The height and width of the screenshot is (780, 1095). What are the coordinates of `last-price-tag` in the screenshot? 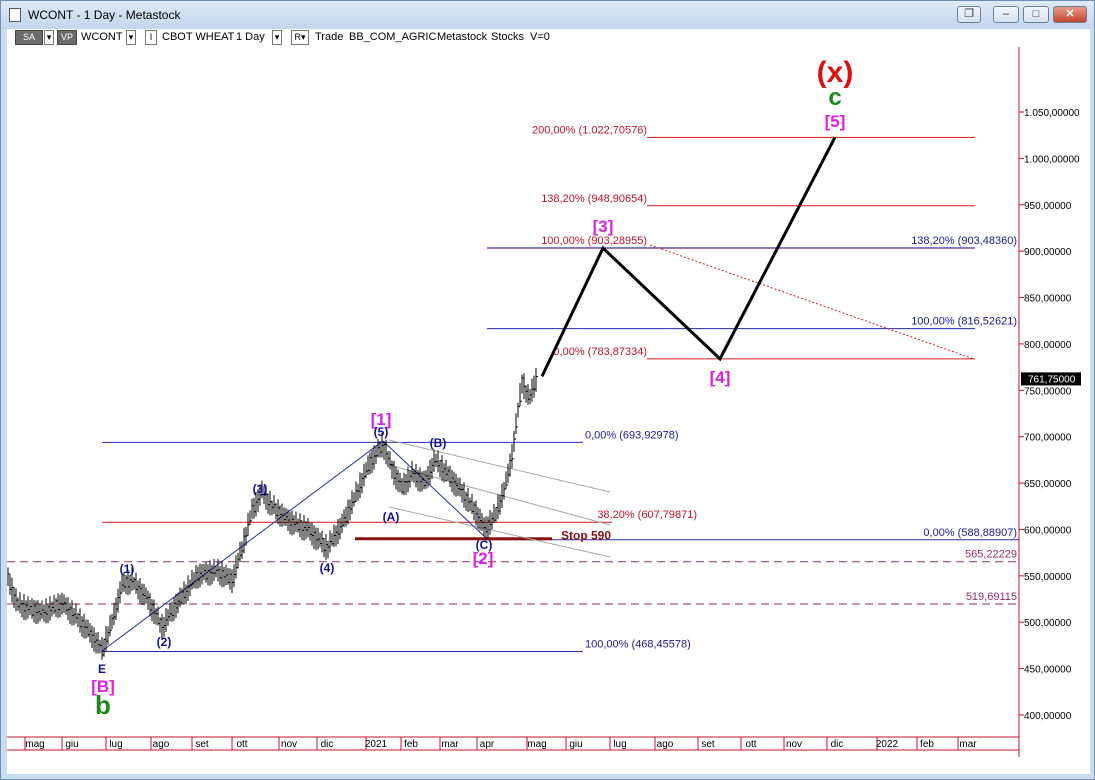 It's located at (1051, 379).